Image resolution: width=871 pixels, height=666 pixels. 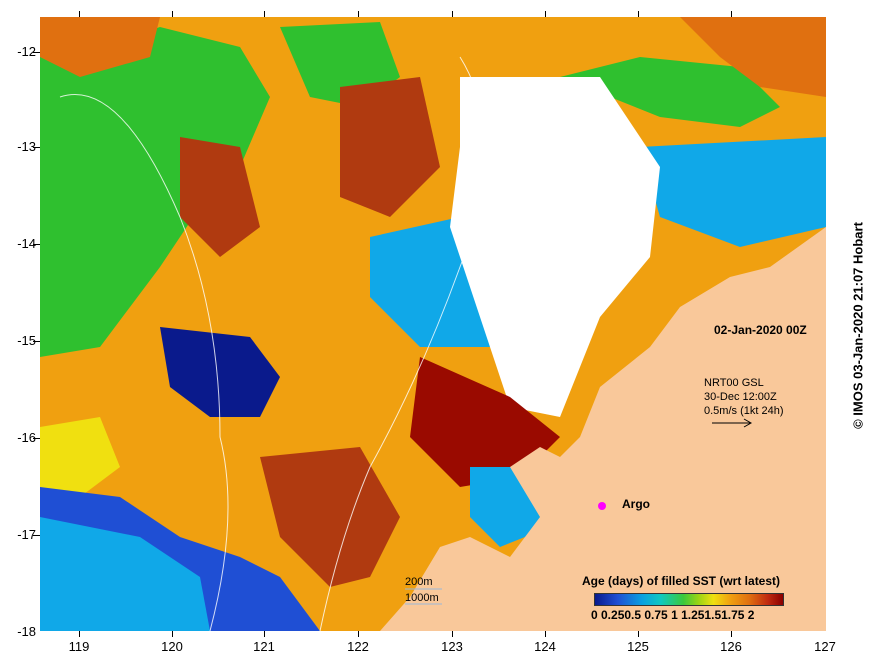 What do you see at coordinates (100, 47) in the screenshot?
I see `orange-region-nw` at bounding box center [100, 47].